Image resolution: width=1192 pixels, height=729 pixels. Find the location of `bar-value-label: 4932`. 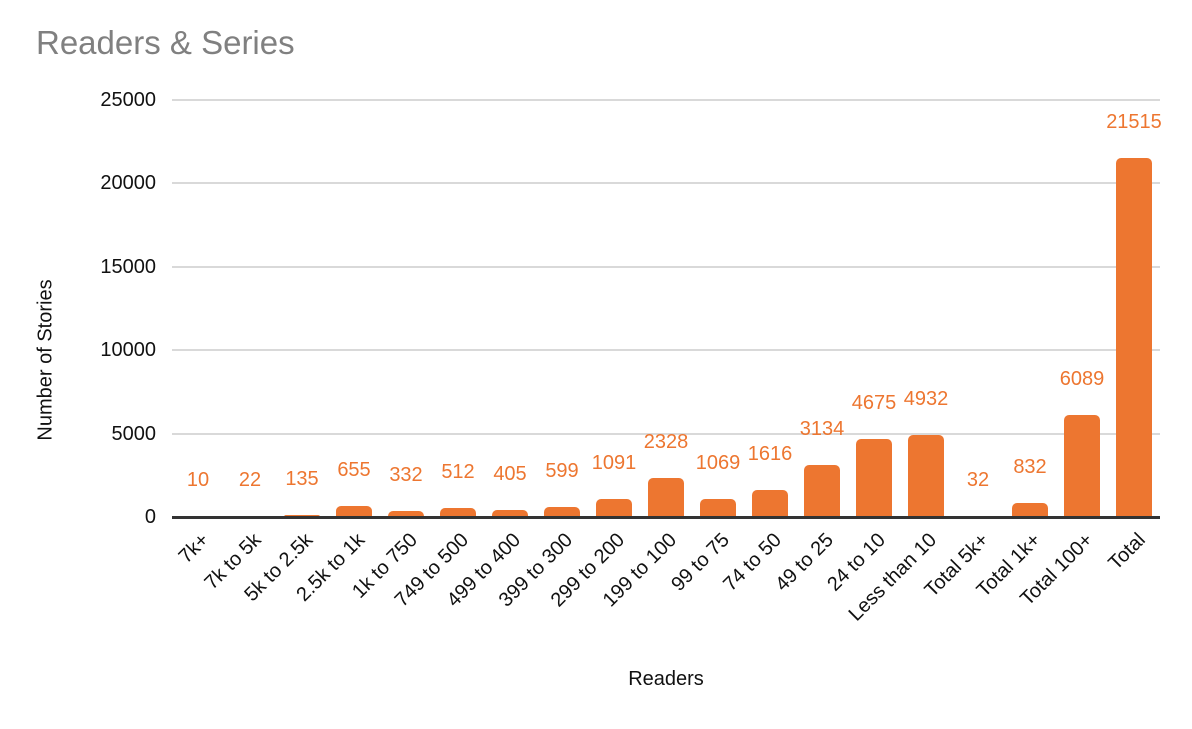

bar-value-label: 4932 is located at coordinates (926, 398).